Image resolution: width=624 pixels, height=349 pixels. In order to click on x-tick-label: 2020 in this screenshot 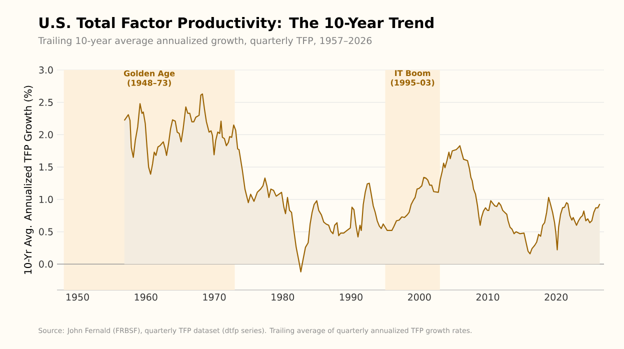, I will do `click(556, 297)`.